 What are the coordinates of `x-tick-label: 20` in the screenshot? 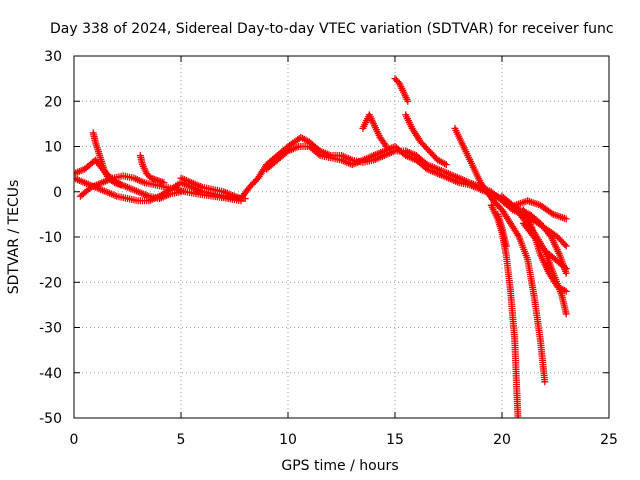 It's located at (502, 440).